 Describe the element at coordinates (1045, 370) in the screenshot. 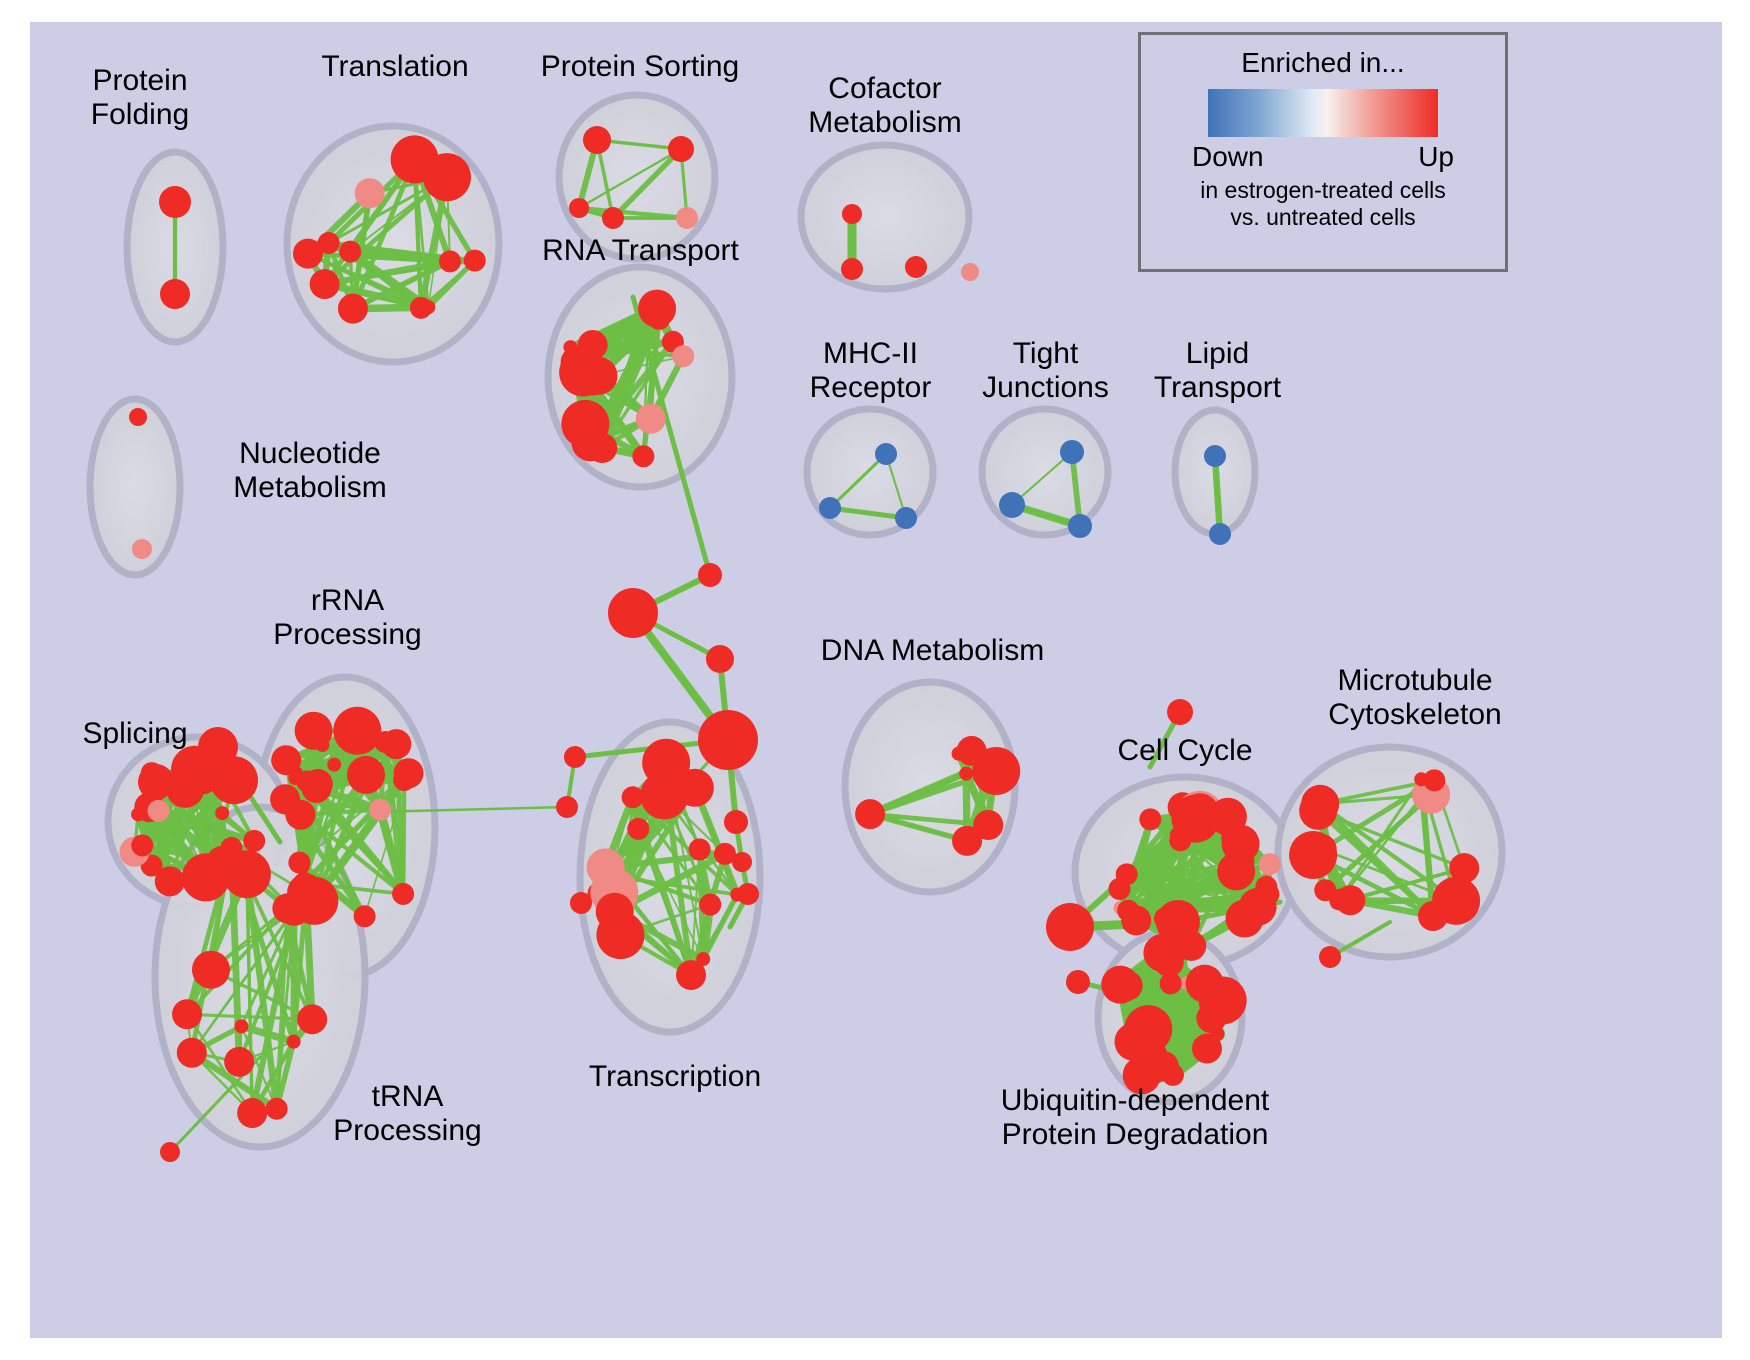

I see `cluster-label-tight-junctions: Tight Junctions` at that location.